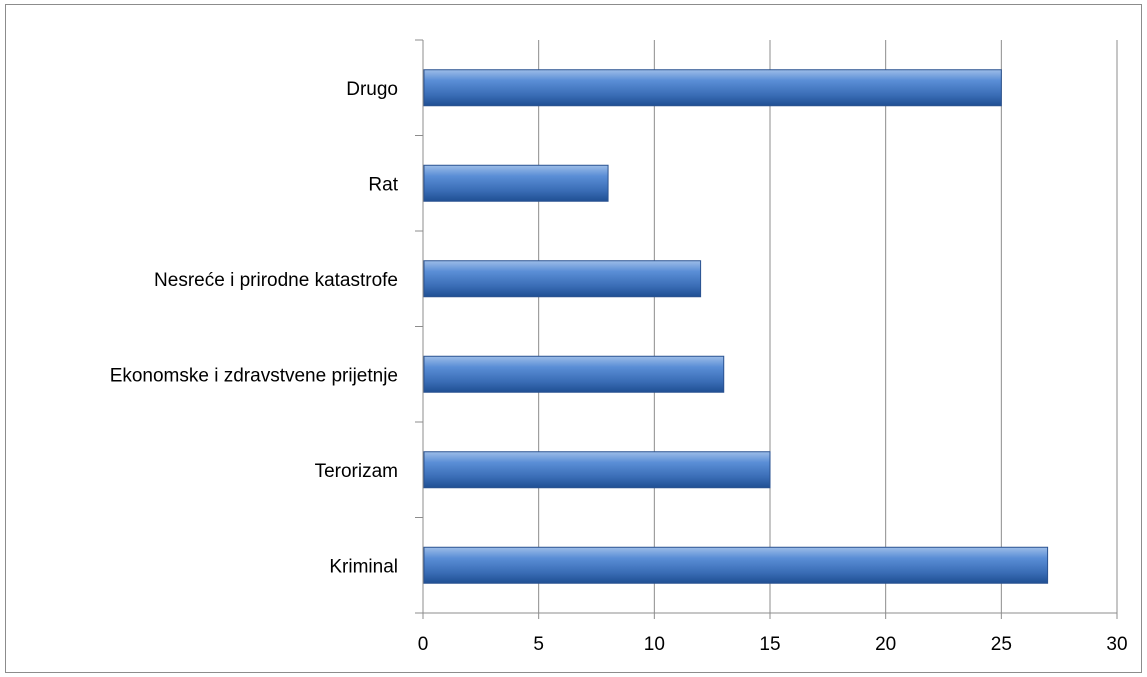 Image resolution: width=1147 pixels, height=677 pixels. Describe the element at coordinates (574, 374) in the screenshot. I see `bar-ekonomske-i-zdravstvene-prijetnje` at that location.